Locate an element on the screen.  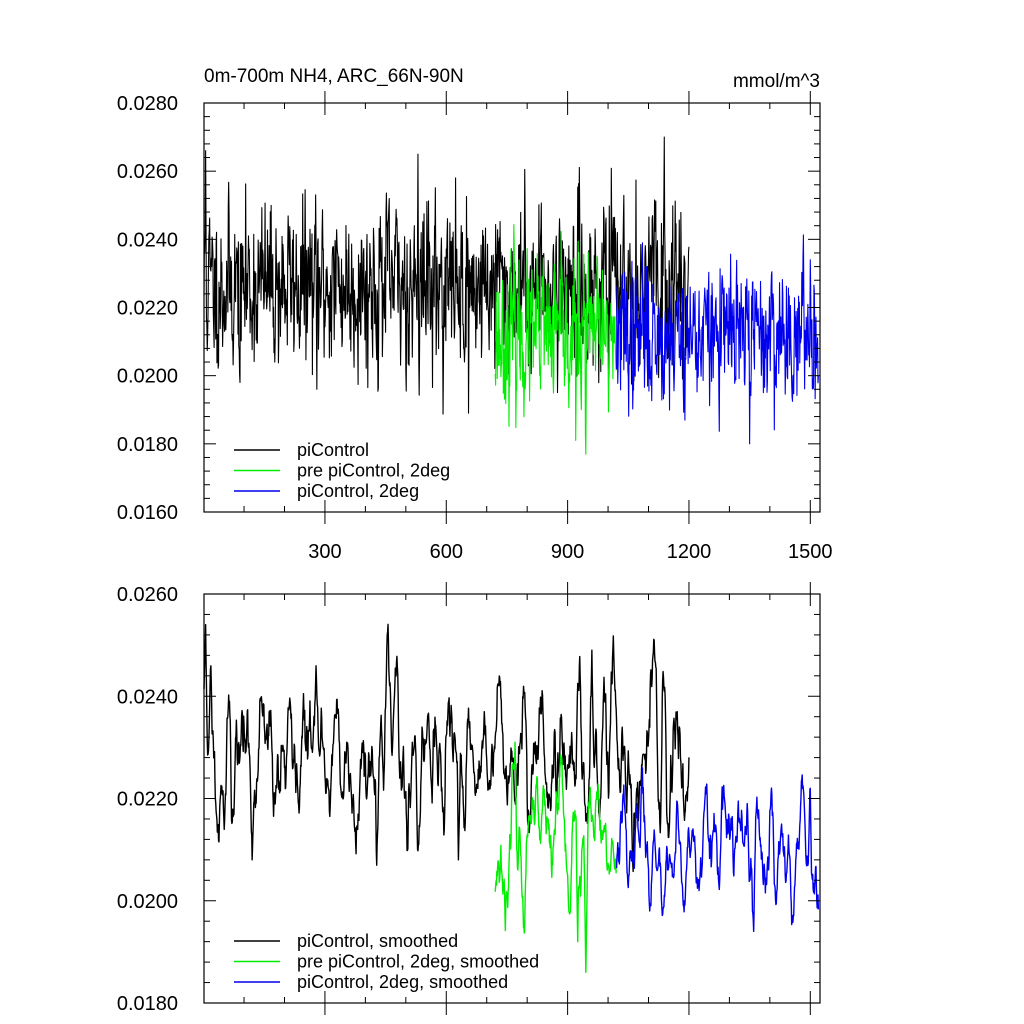
x-tick-label: 600 is located at coordinates (446, 552).